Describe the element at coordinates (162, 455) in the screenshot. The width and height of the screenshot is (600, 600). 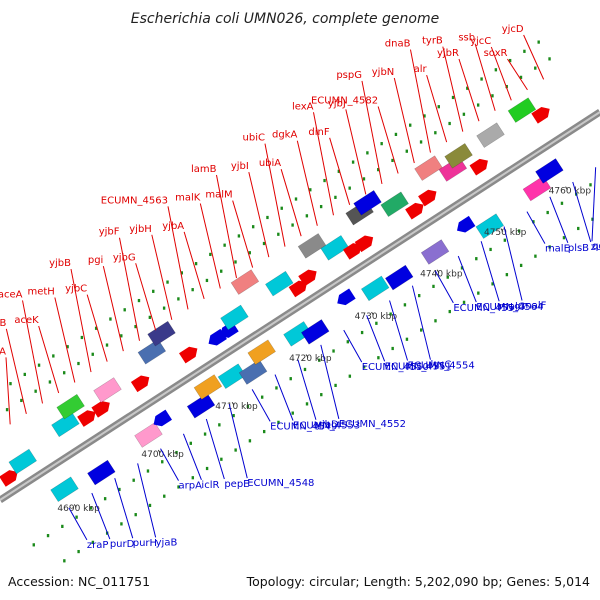
I see `kbp-tick-label: 4700 kbp` at that location.